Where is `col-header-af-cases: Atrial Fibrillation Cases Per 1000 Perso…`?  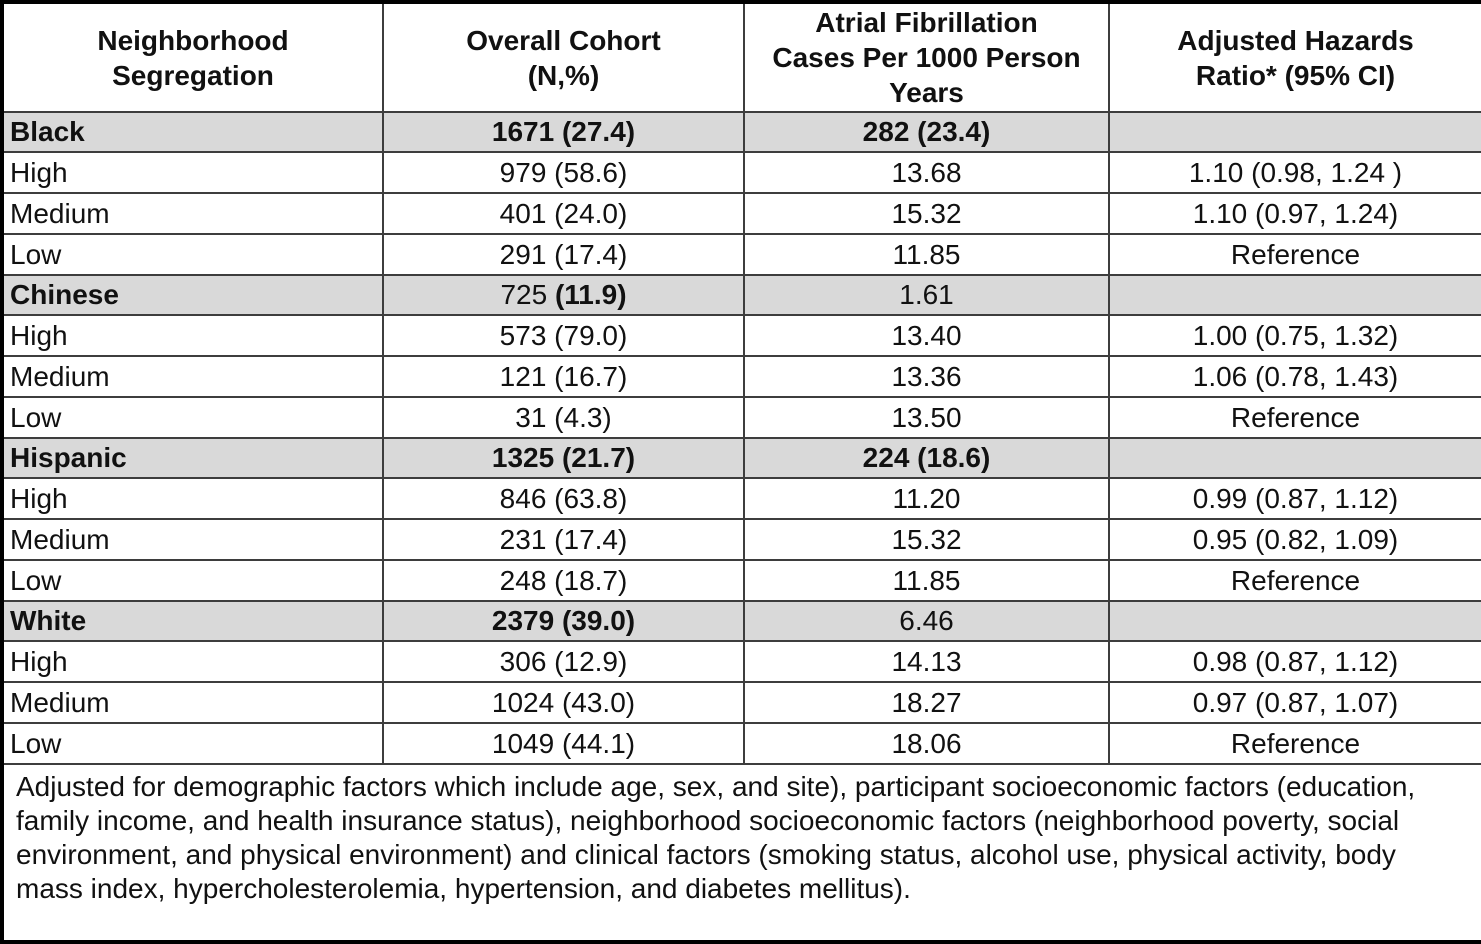
col-header-af-cases: Atrial Fibrillation Cases Per 1000 Perso… is located at coordinates (926, 57).